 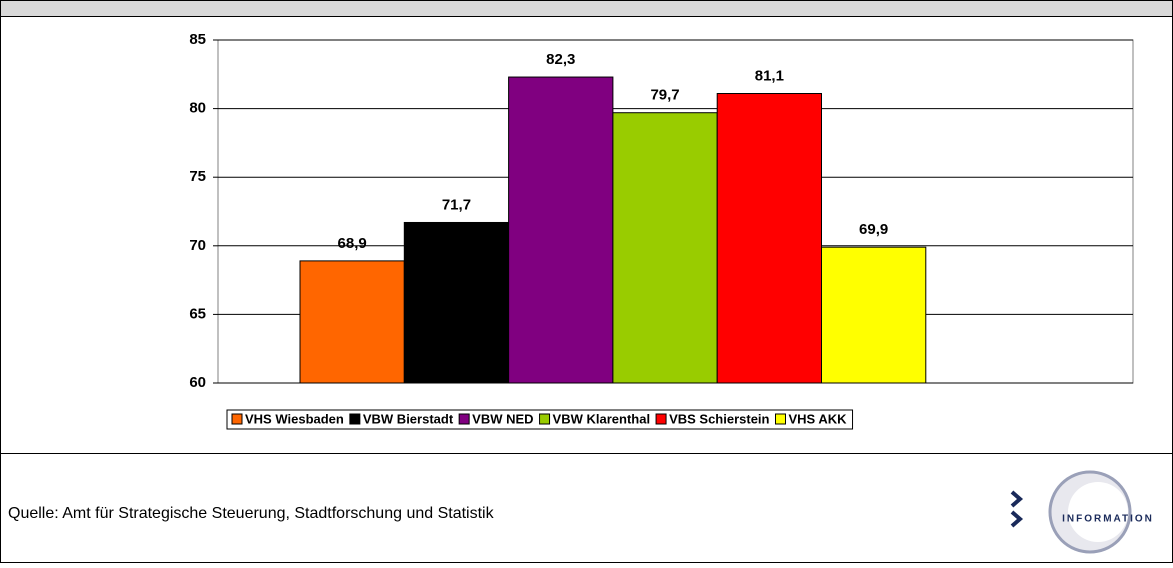 What do you see at coordinates (352, 243) in the screenshot?
I see `value-label: 68,9` at bounding box center [352, 243].